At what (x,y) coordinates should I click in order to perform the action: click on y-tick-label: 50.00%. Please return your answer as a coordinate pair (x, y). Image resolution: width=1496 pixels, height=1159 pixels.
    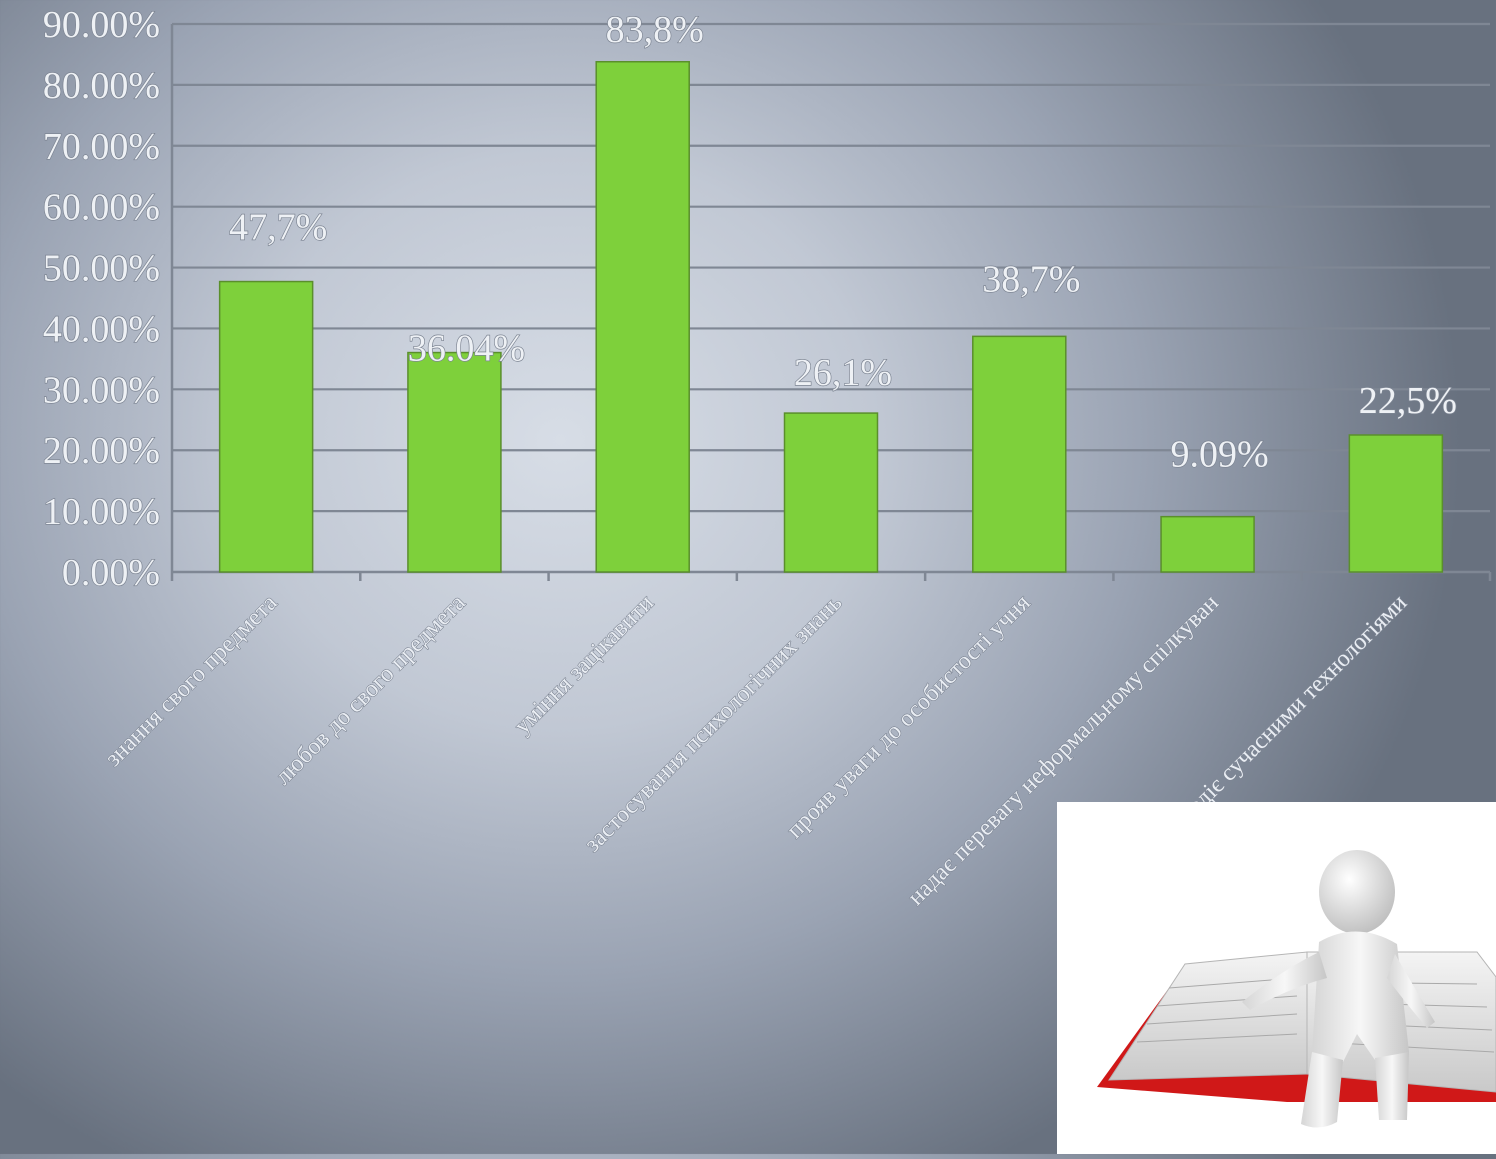
    Looking at the image, I should click on (101, 269).